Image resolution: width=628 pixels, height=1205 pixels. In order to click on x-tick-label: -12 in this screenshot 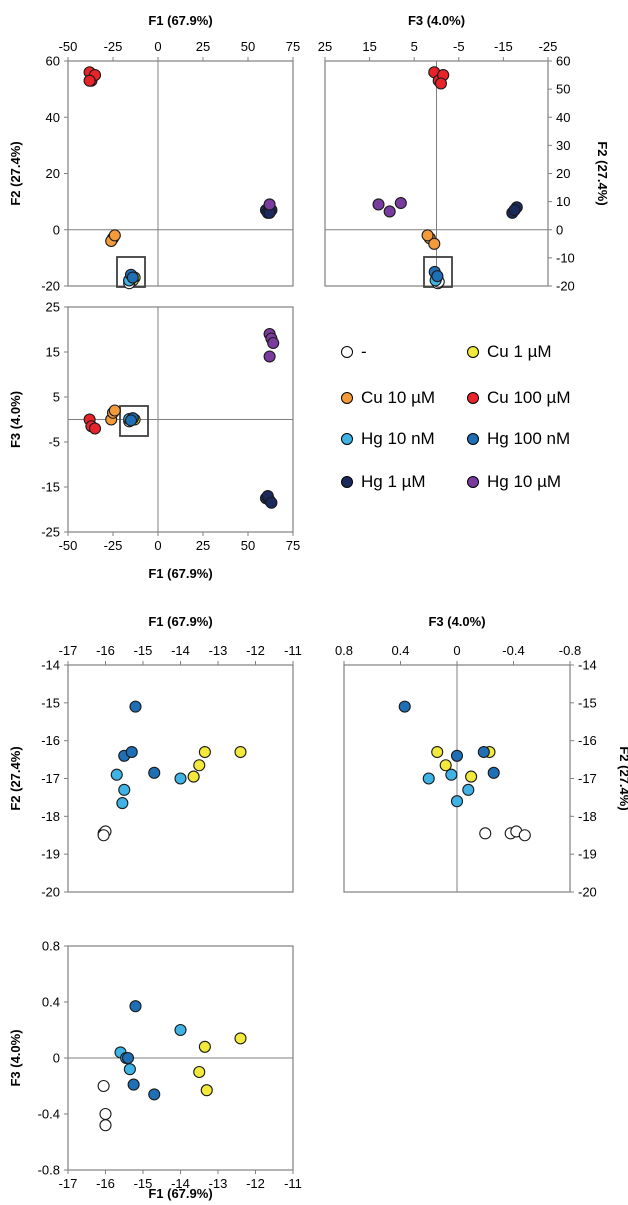, I will do `click(255, 650)`.